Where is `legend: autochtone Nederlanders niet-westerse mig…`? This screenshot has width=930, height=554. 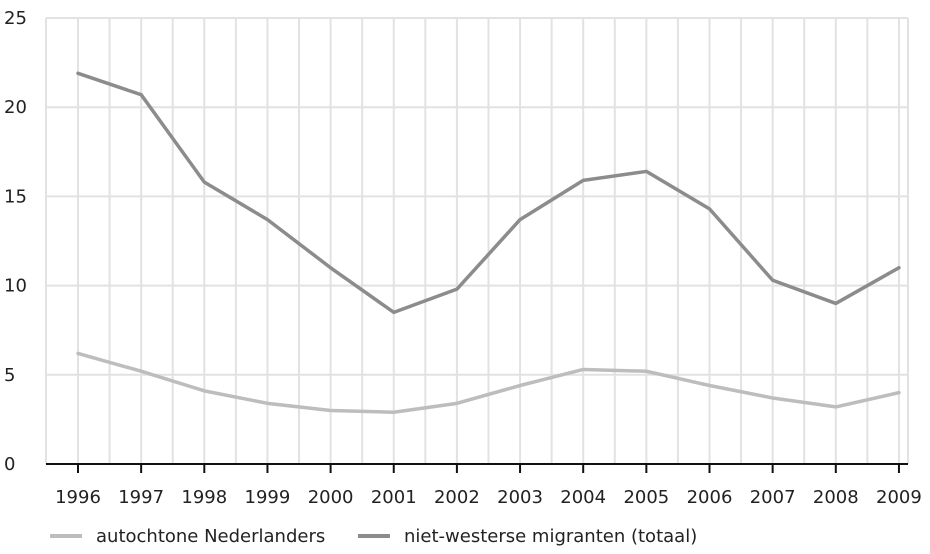 legend: autochtone Nederlanders niet-westerse mig… is located at coordinates (373, 536).